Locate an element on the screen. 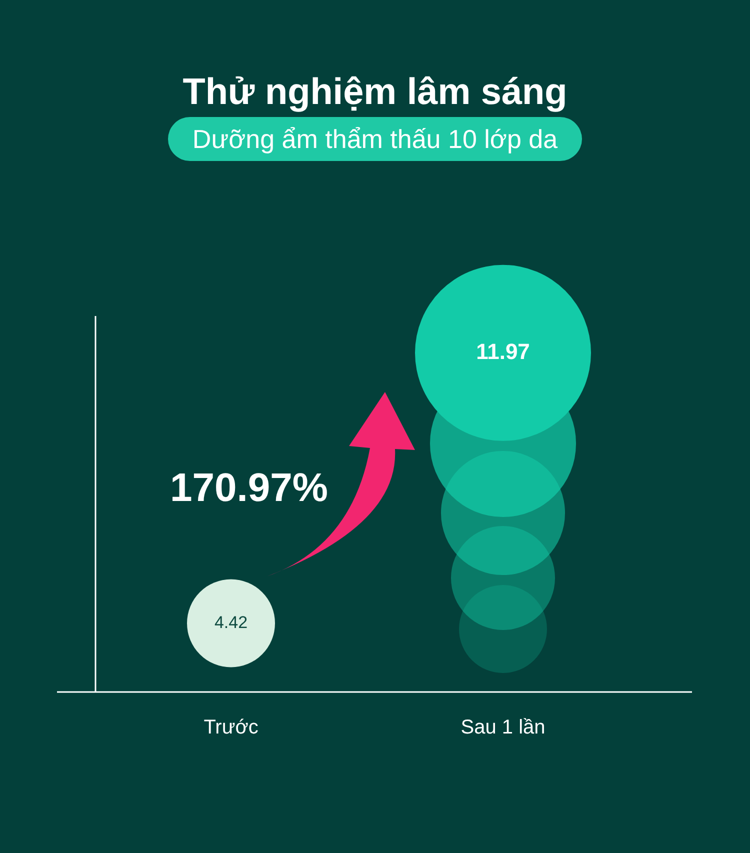  annotation: 170.97% is located at coordinates (249, 488).